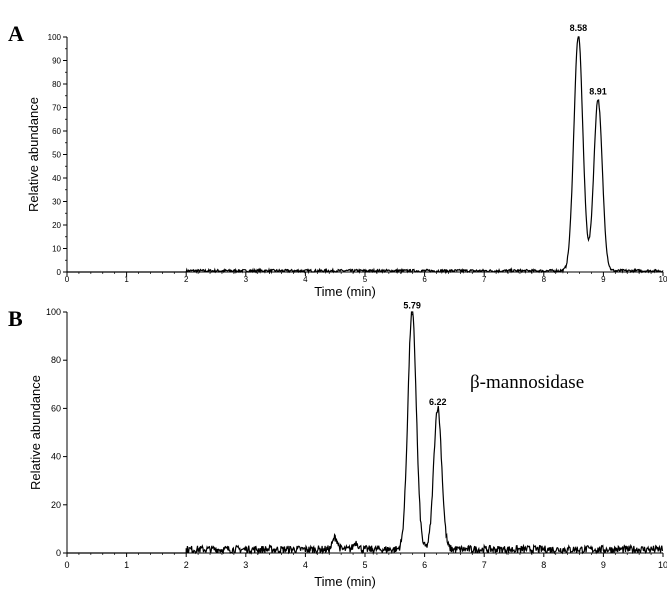  What do you see at coordinates (412, 305) in the screenshot?
I see `peak-label: 5.79` at bounding box center [412, 305].